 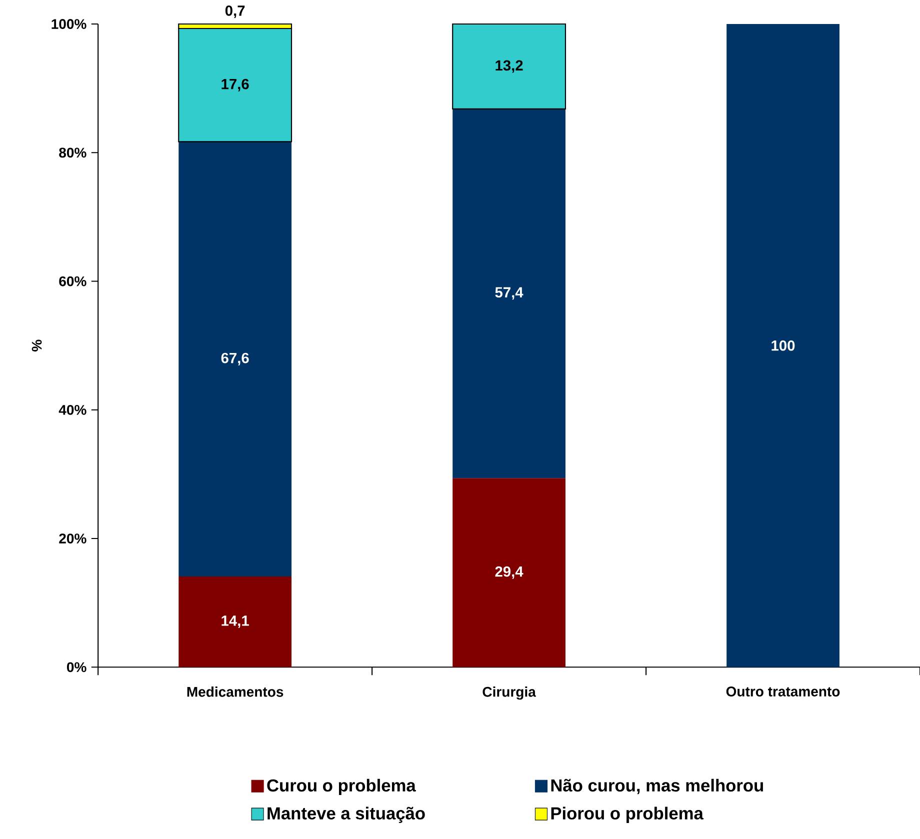 What do you see at coordinates (37, 346) in the screenshot?
I see `y-axis-title: %` at bounding box center [37, 346].